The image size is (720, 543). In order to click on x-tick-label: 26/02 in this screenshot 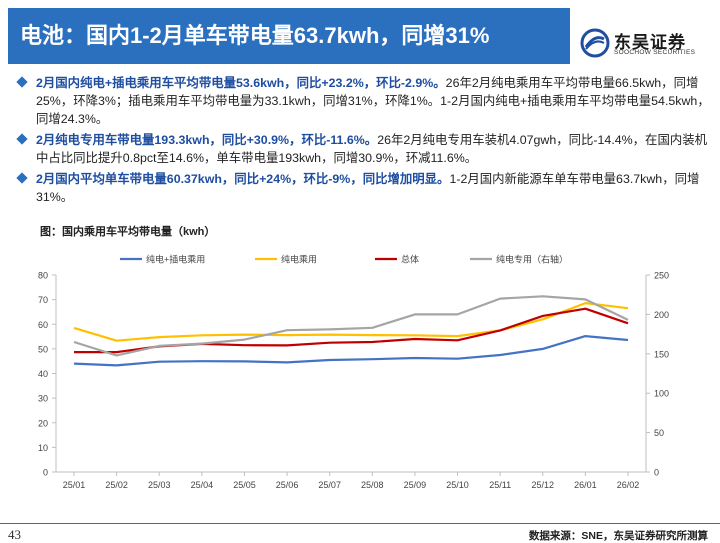, I will do `click(628, 485)`.